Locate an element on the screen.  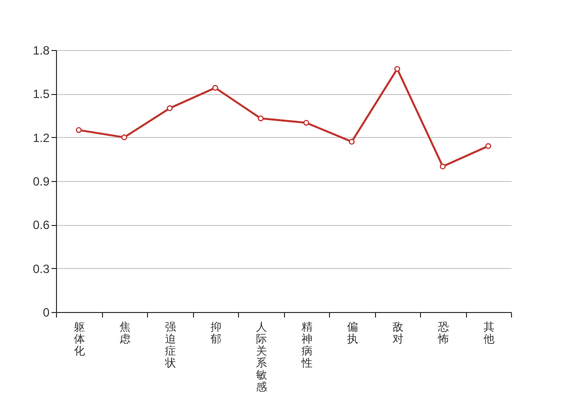
y-tick-label: 0 is located at coordinates (46, 313).